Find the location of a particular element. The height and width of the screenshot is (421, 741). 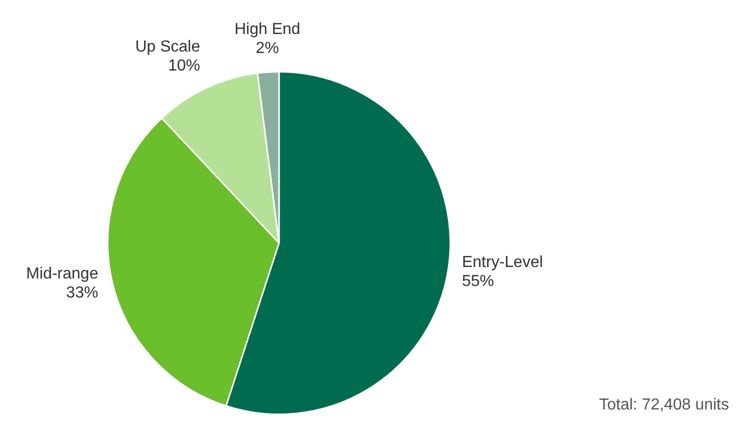

data-label: 55% is located at coordinates (478, 281).